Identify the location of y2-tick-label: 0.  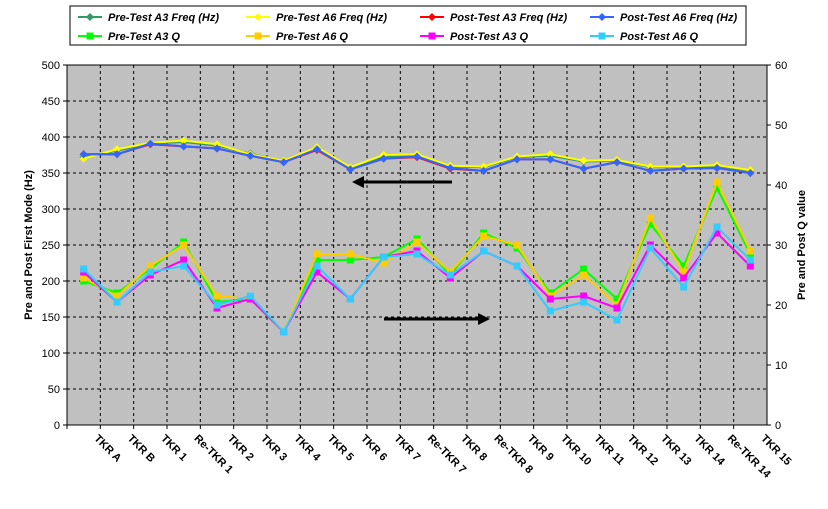
(778, 426).